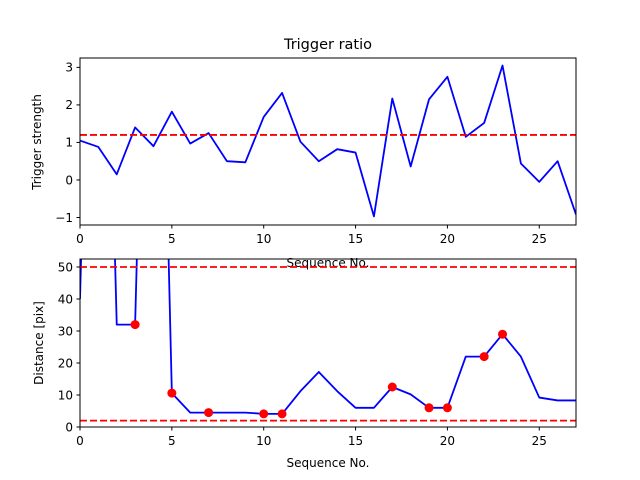 This screenshot has width=640, height=480. I want to click on bottom-y-tick-label: 0, so click(69, 427).